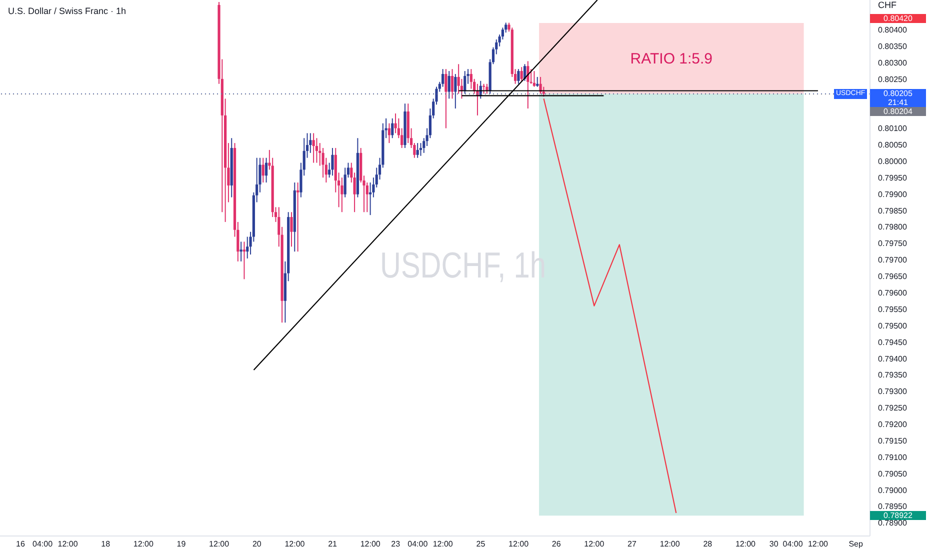  Describe the element at coordinates (893, 243) in the screenshot. I see `y-tick-label: 0.79750` at that location.